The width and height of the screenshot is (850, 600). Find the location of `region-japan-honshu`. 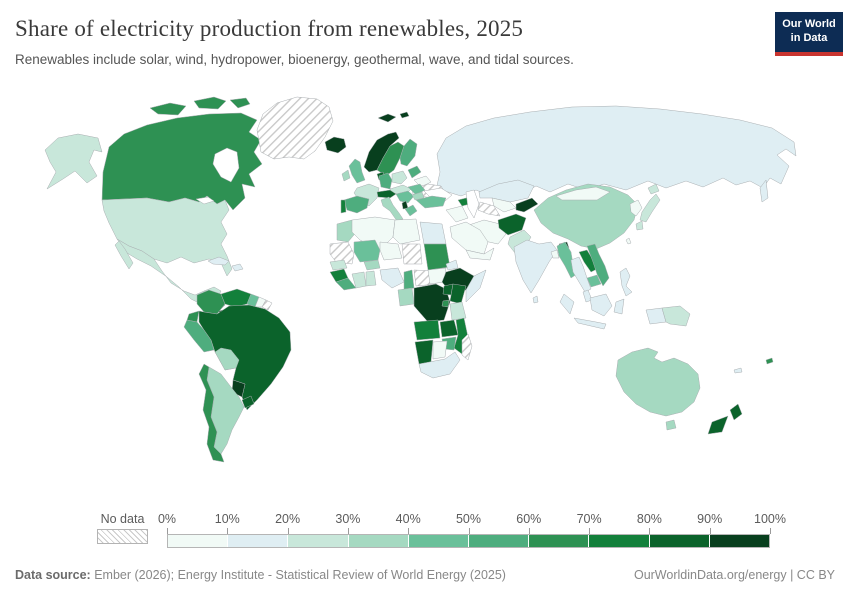

region-japan-honshu is located at coordinates (650, 208).